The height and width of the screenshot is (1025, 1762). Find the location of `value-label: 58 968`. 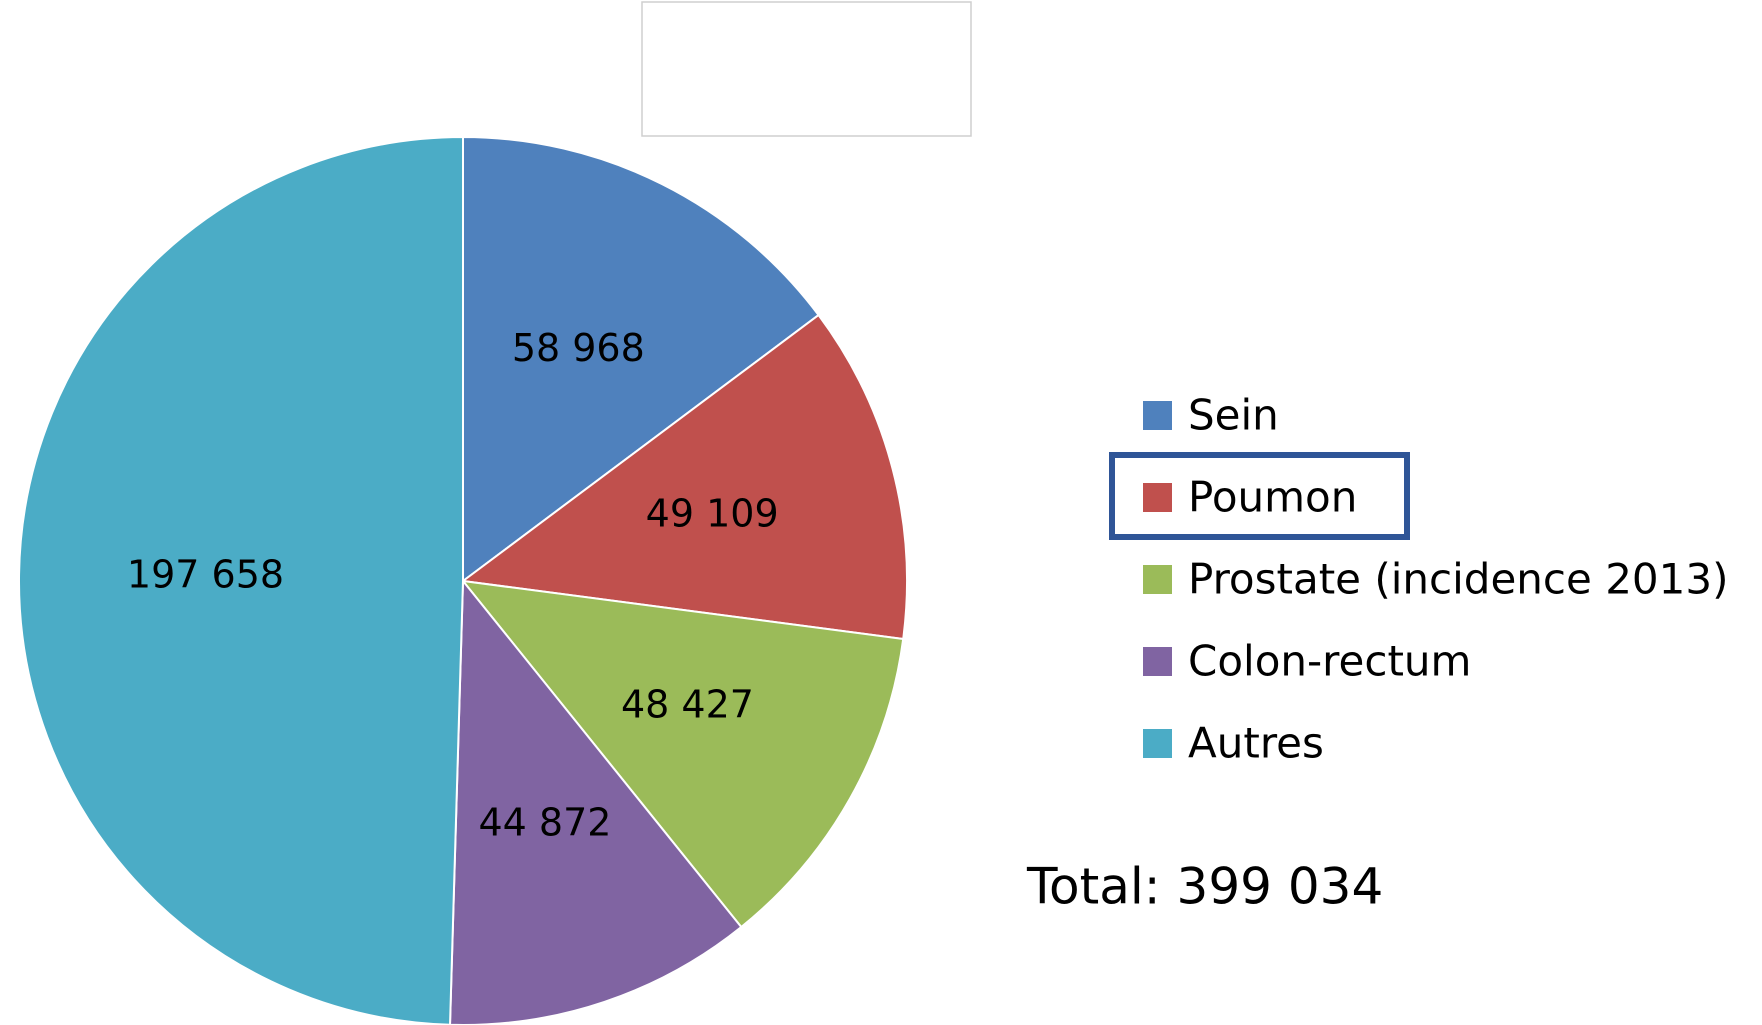

value-label: 58 968 is located at coordinates (578, 348).